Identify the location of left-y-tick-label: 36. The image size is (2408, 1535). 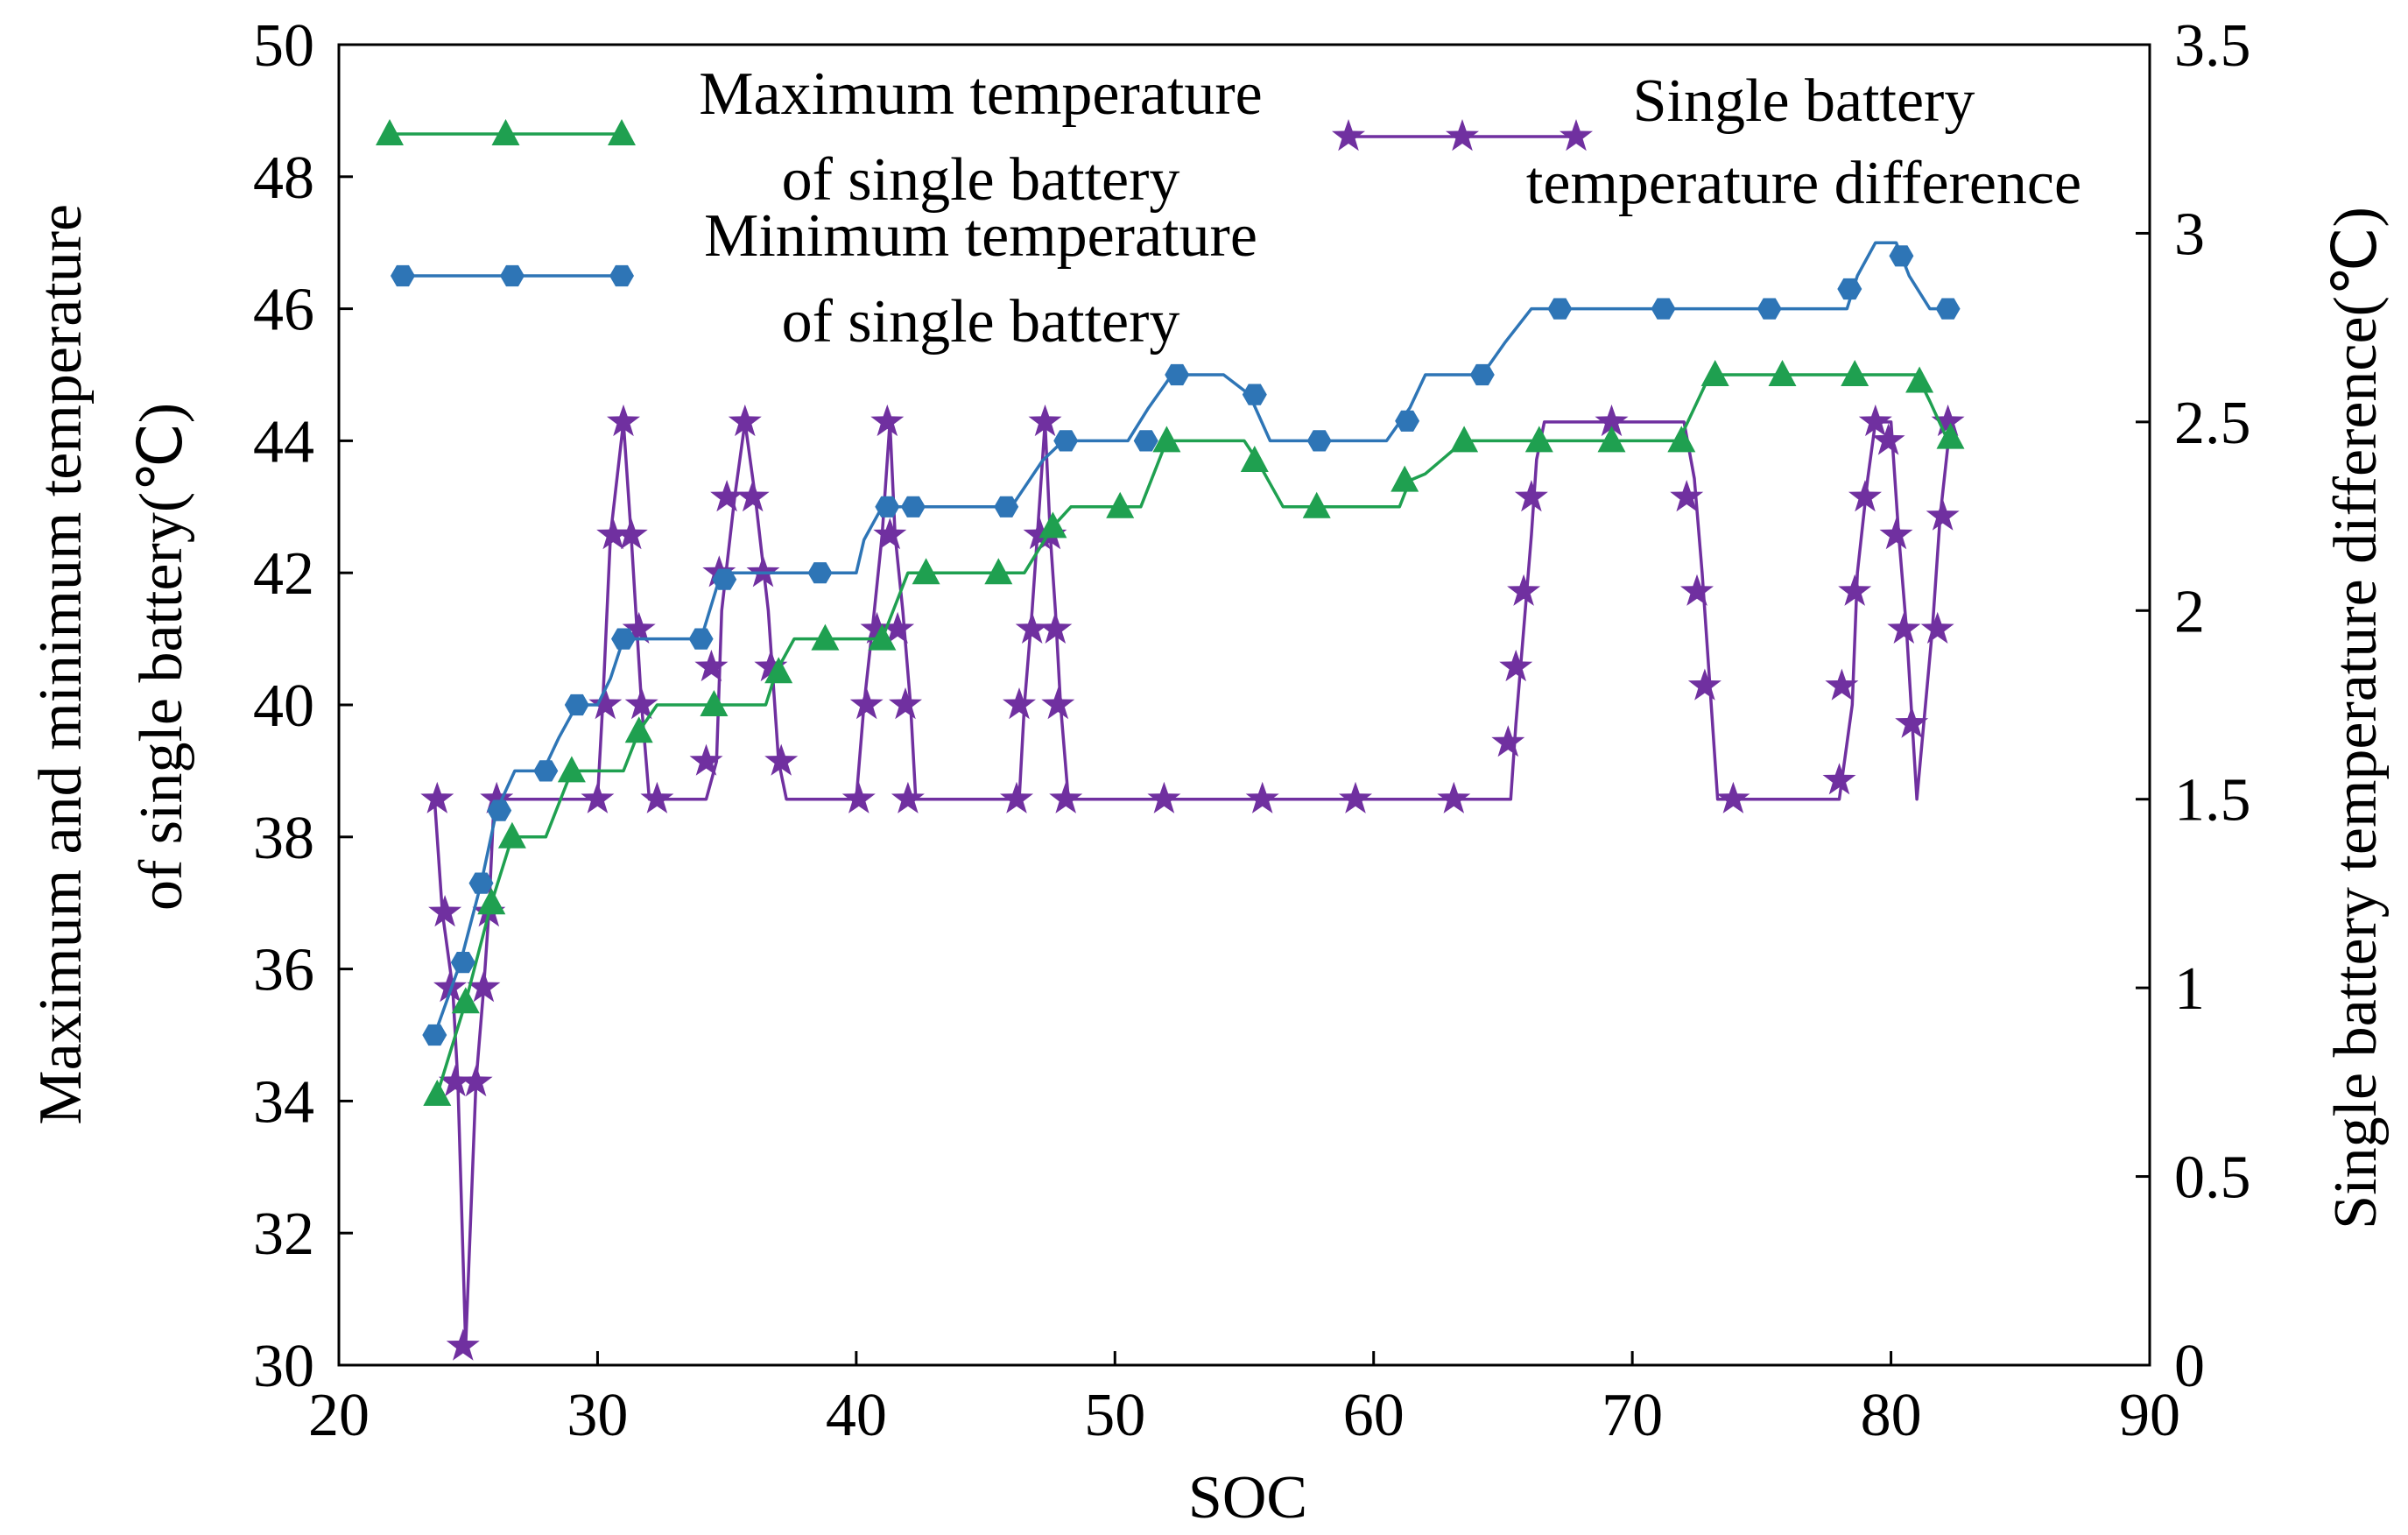
(283, 970).